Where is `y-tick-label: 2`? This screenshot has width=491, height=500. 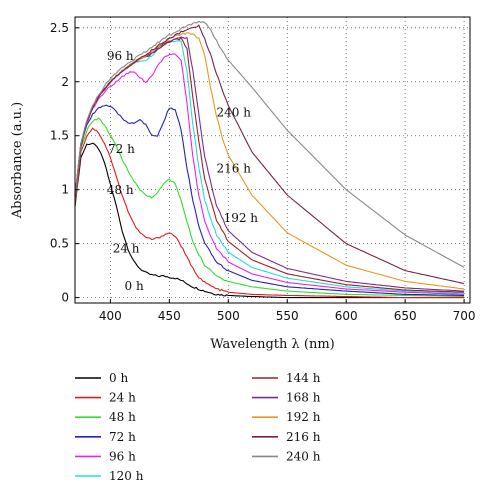
y-tick-label: 2 is located at coordinates (65, 82).